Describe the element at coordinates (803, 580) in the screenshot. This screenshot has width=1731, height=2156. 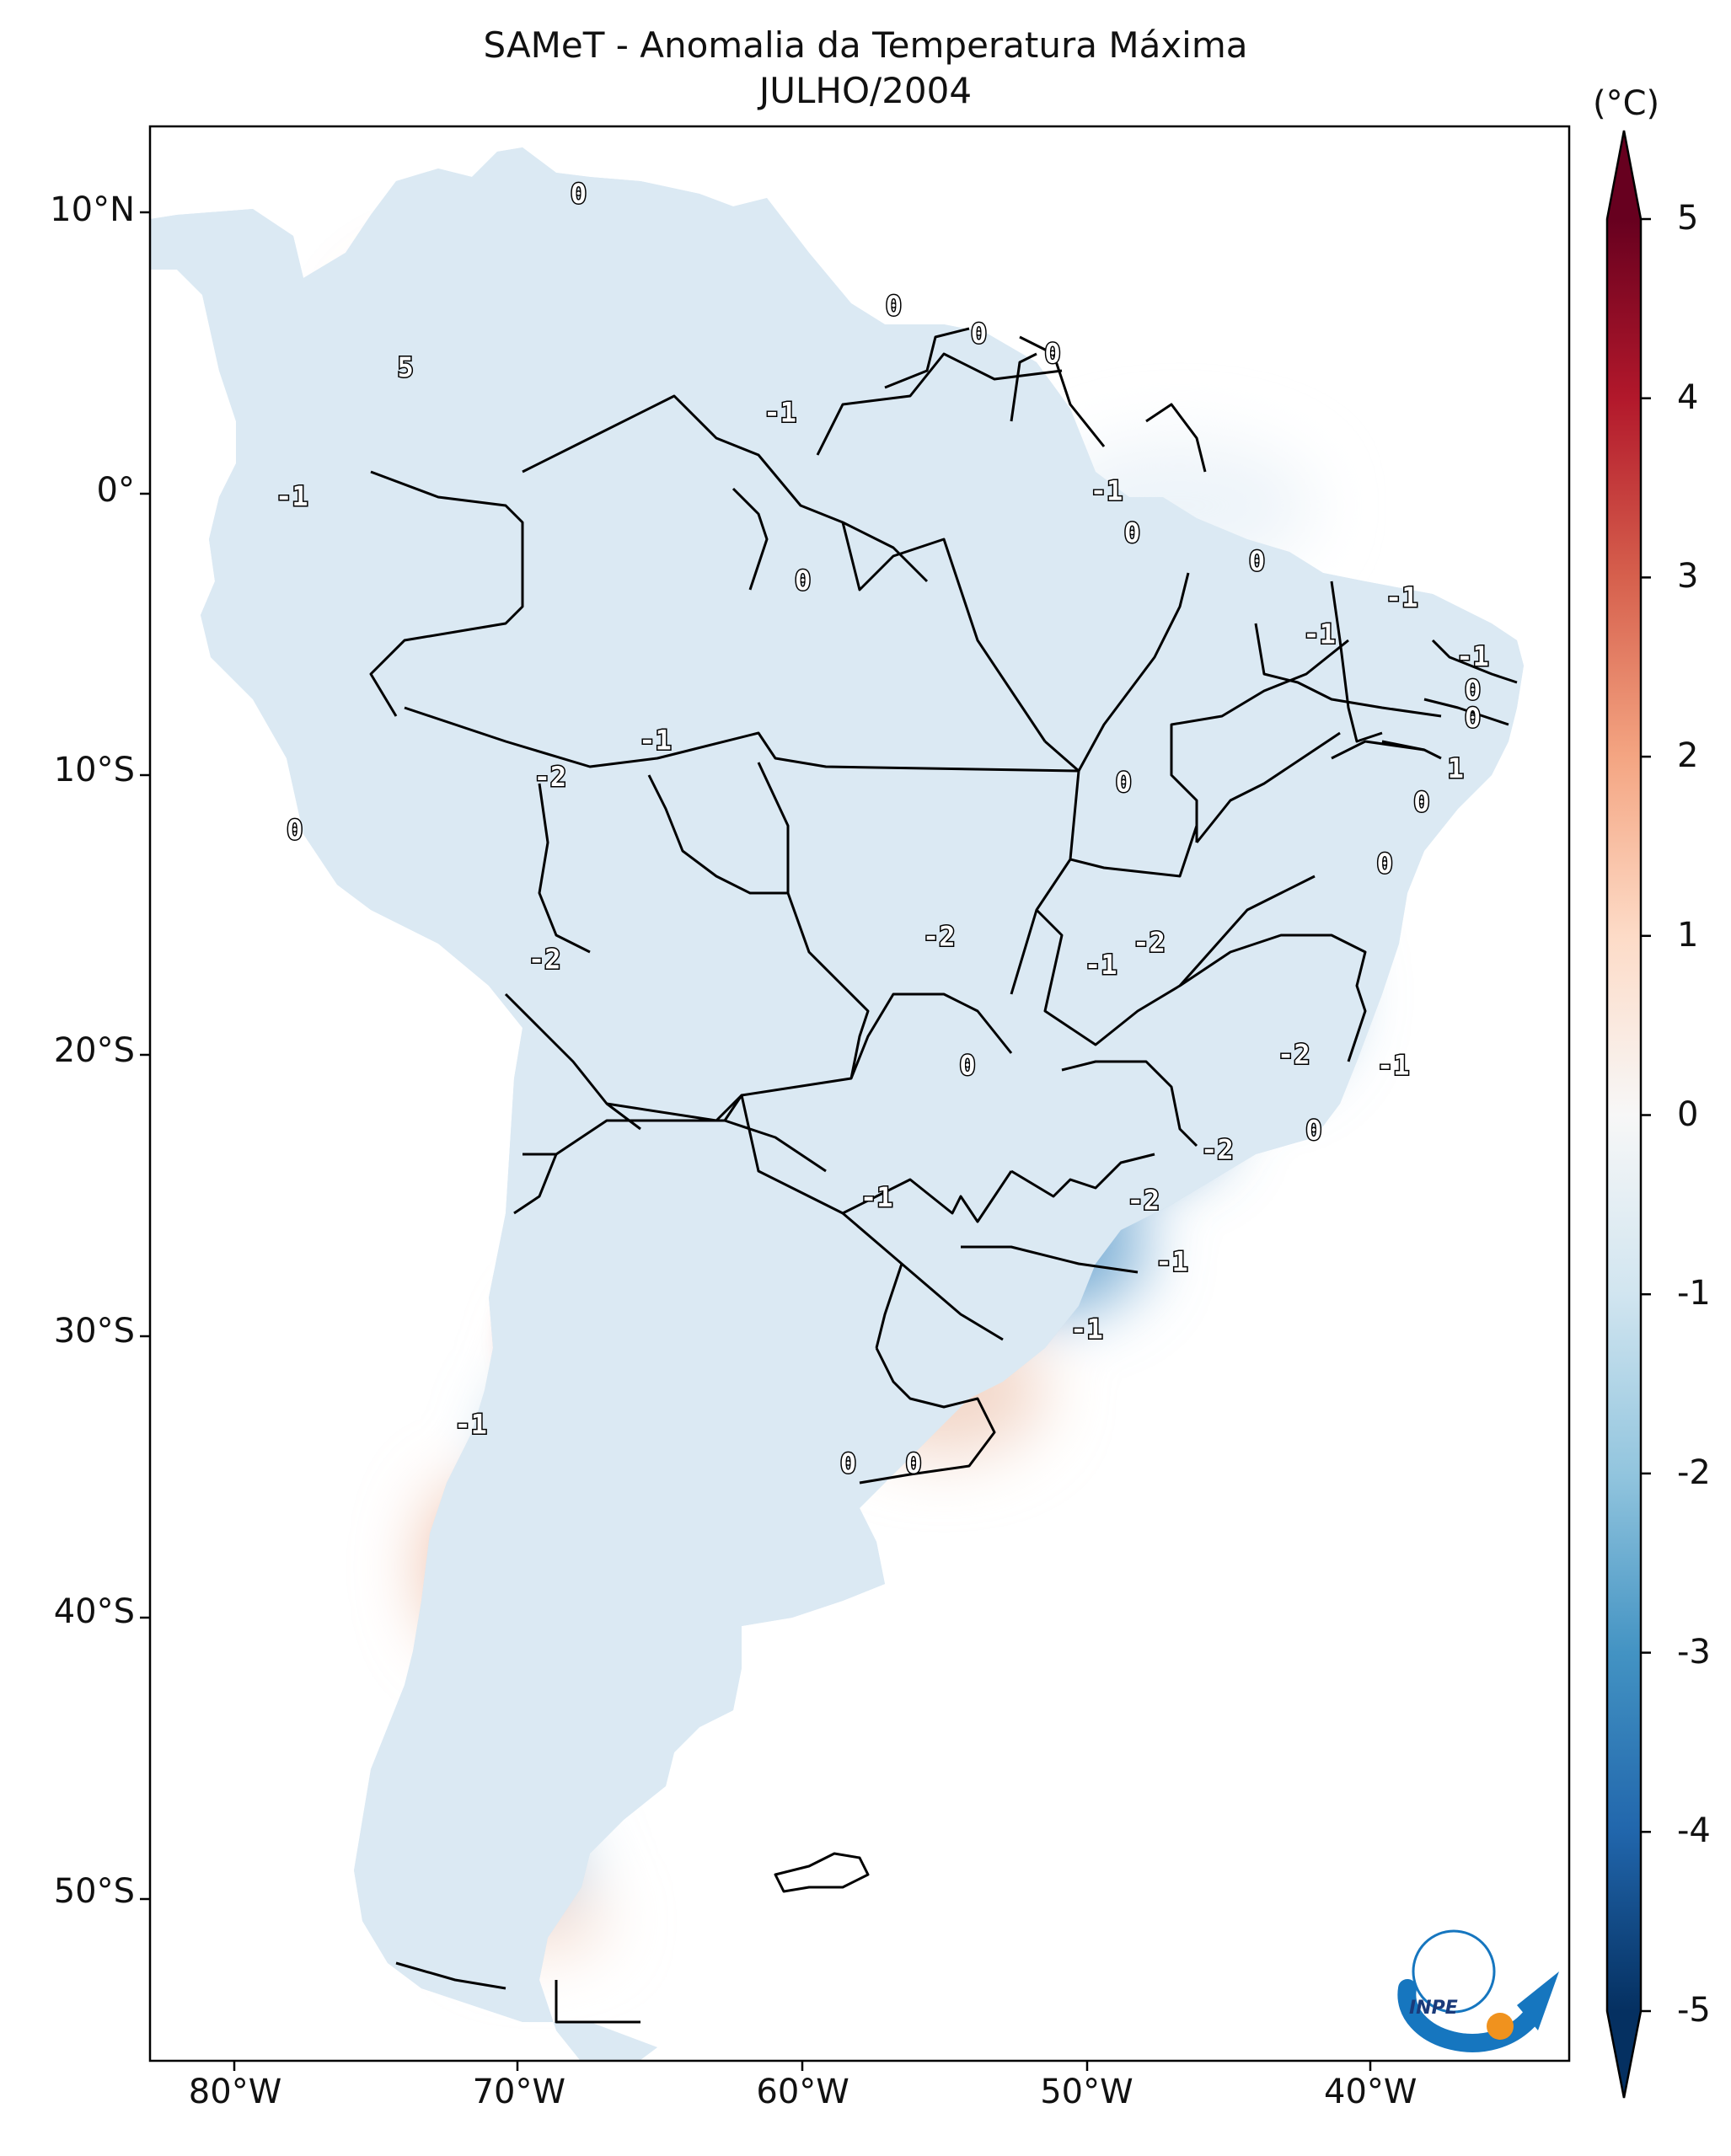
I see `contour-label-9: 0` at that location.